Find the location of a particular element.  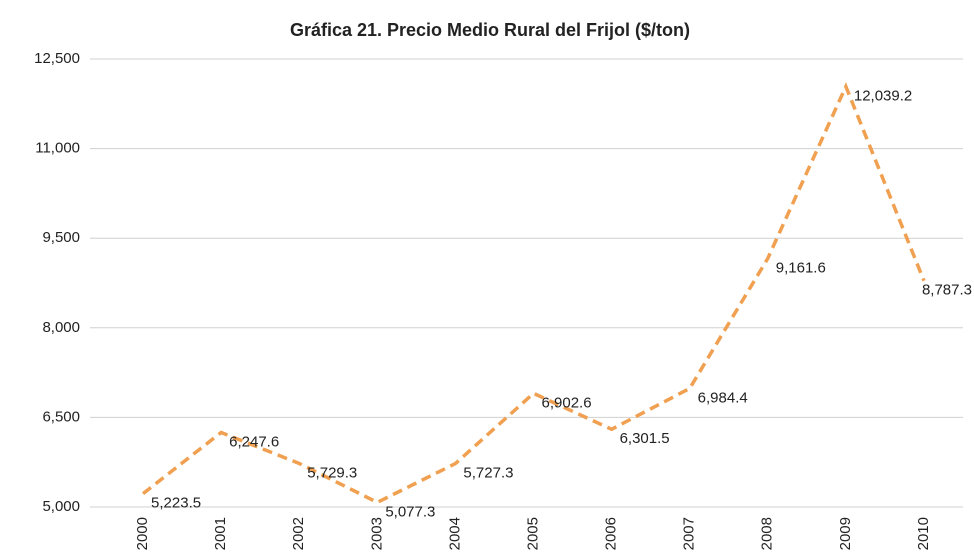

x-tick-label: 2001 is located at coordinates (220, 533).